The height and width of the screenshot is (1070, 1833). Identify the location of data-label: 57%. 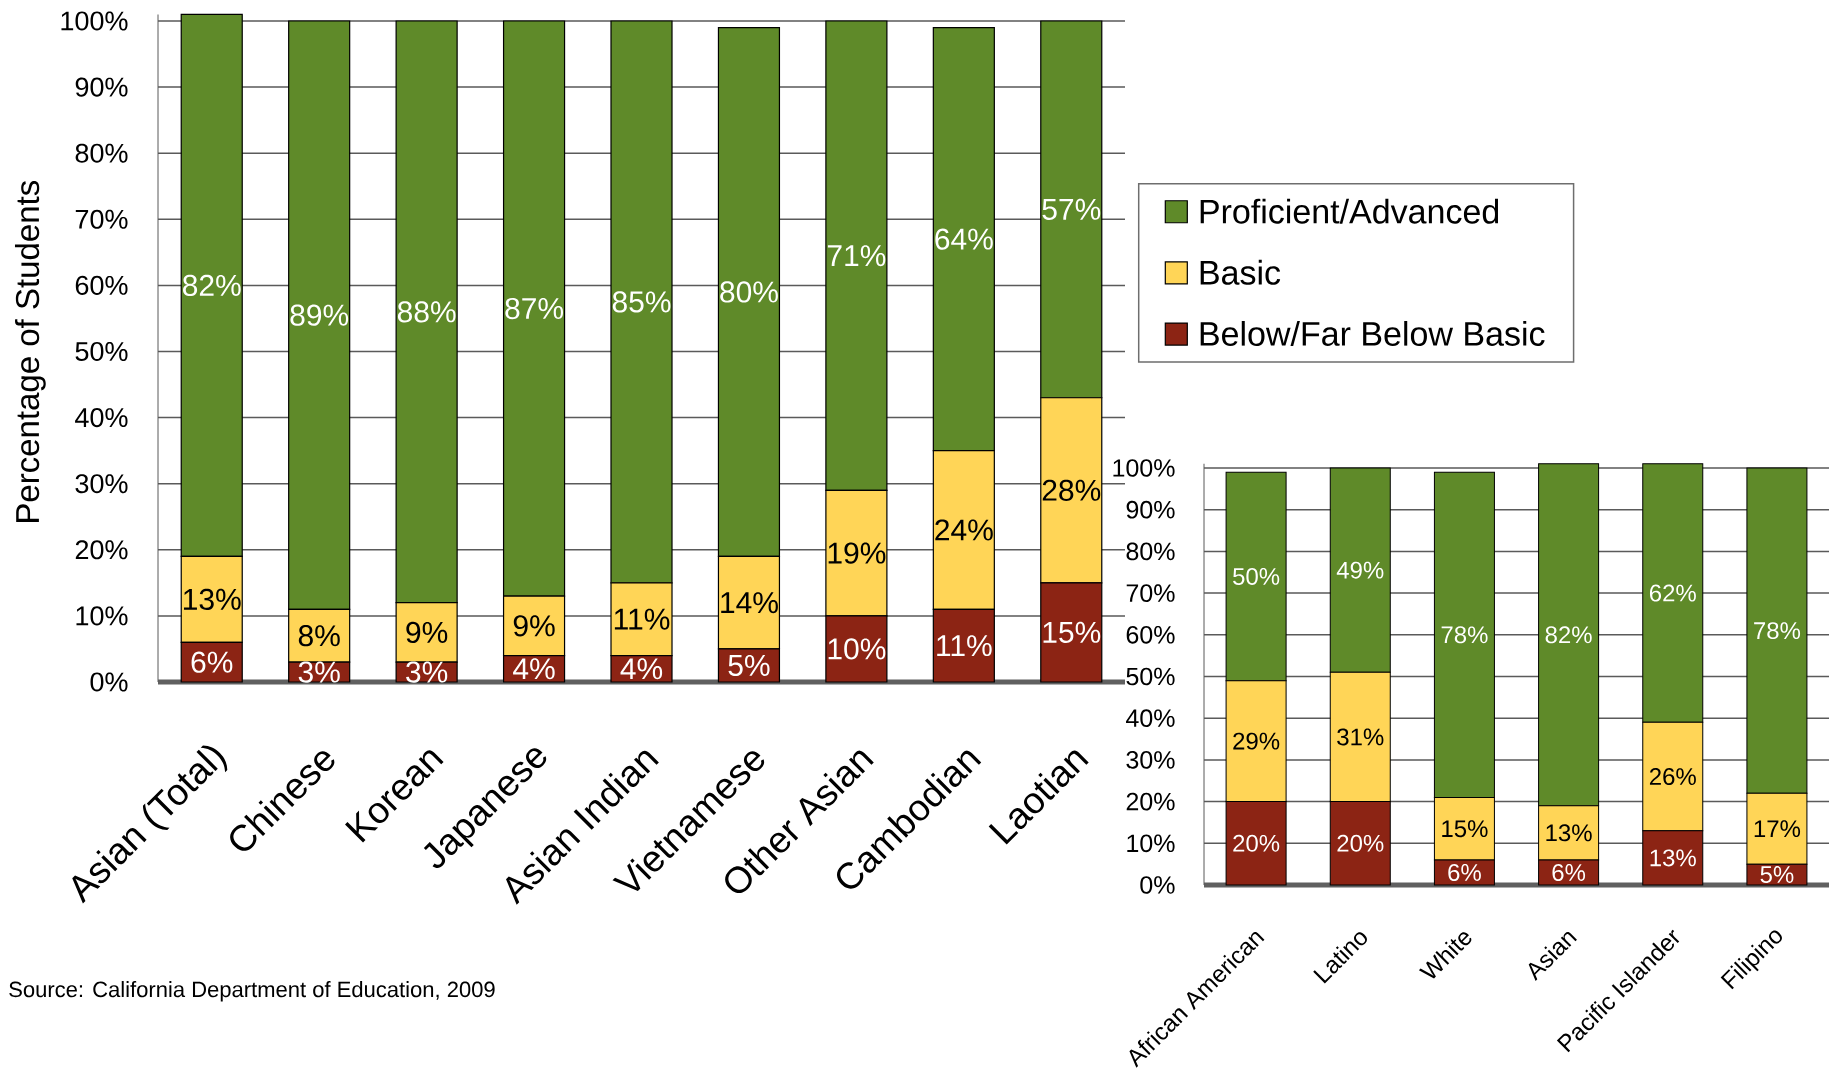
(1071, 209).